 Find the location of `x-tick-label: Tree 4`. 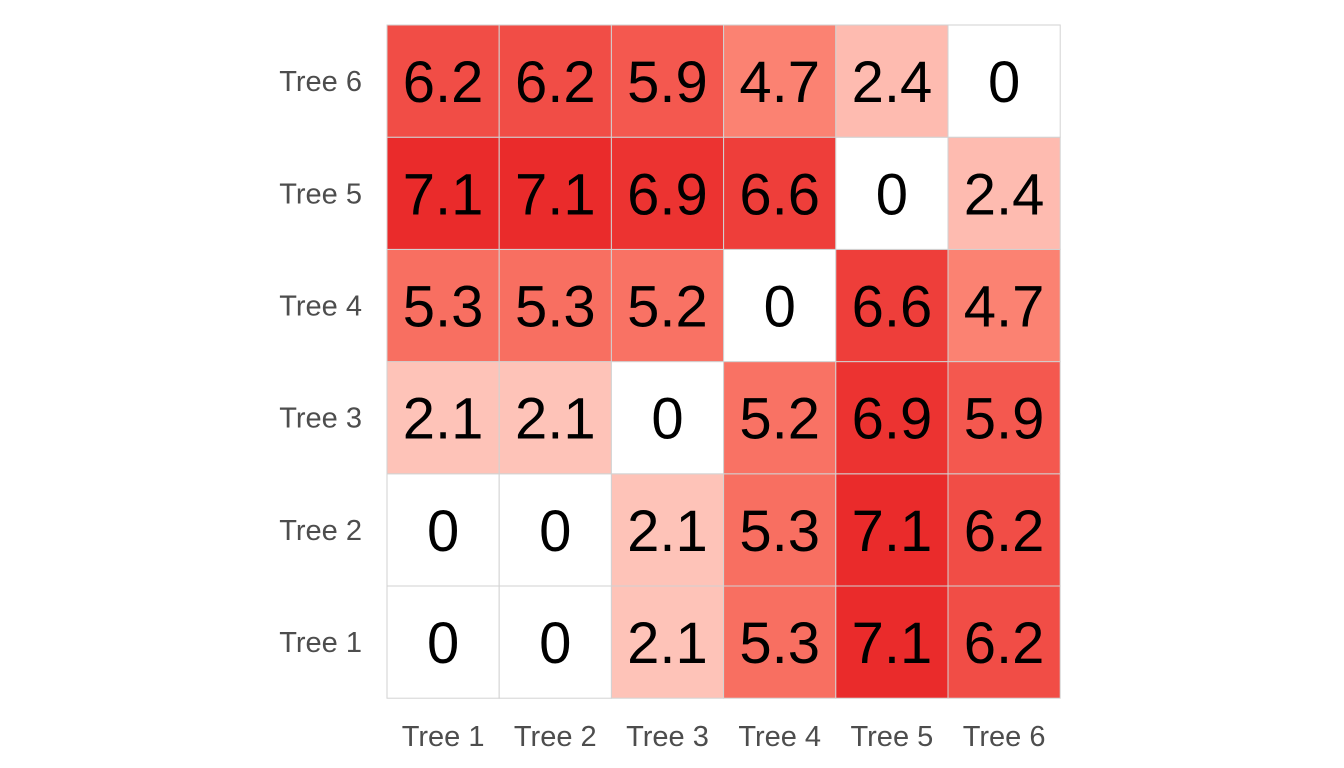

x-tick-label: Tree 4 is located at coordinates (779, 737).